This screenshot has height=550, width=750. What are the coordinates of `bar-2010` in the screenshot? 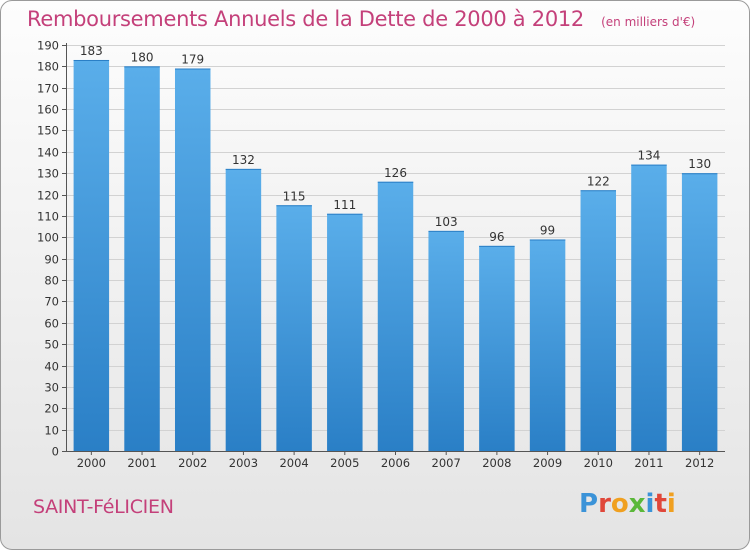 It's located at (598, 320).